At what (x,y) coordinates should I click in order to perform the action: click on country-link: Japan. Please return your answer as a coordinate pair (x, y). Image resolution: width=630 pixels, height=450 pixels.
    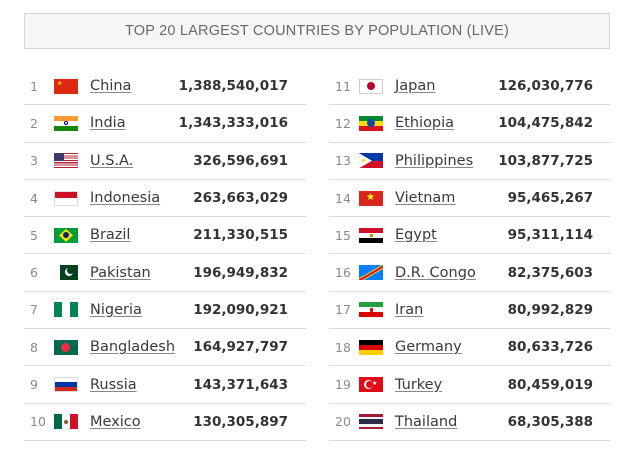
    Looking at the image, I should click on (415, 86).